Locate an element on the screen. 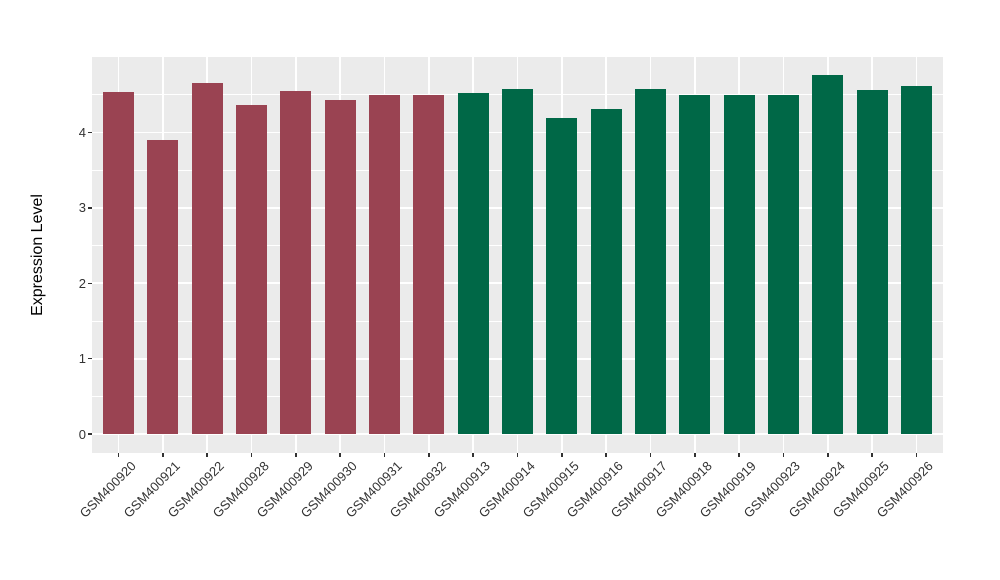 This screenshot has height=580, width=1000. bar-GSM400925 is located at coordinates (872, 262).